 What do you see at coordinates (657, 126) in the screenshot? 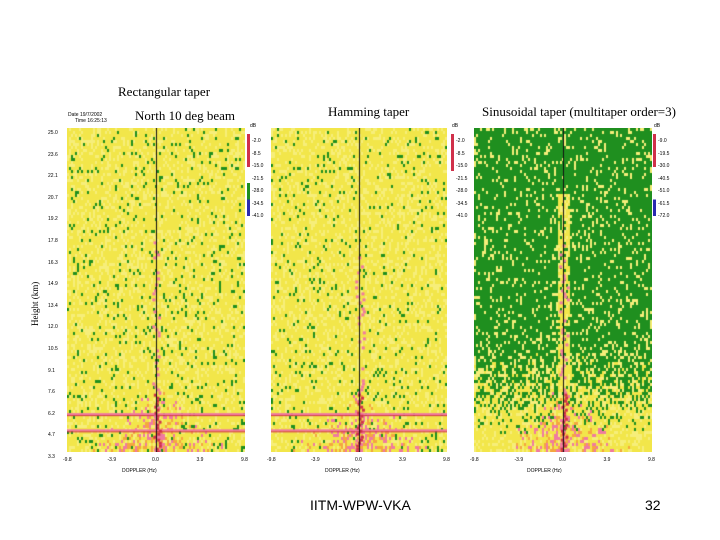
I see `unit-label-3: dB` at bounding box center [657, 126].